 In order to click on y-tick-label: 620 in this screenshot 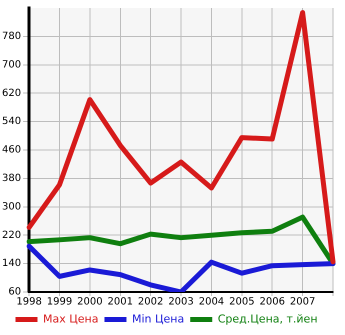, I will do `click(12, 93)`.